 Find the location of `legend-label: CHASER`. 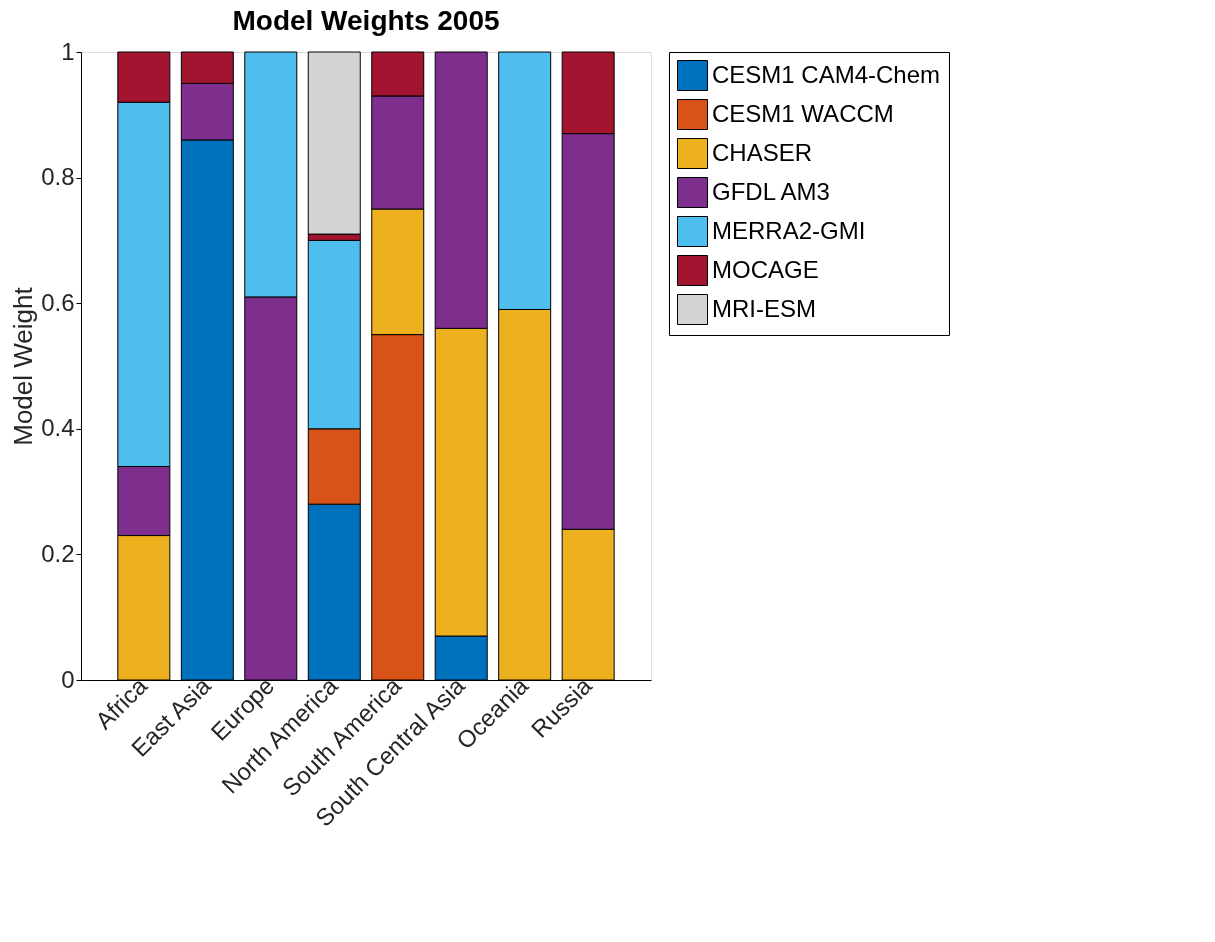

legend-label: CHASER is located at coordinates (762, 152).